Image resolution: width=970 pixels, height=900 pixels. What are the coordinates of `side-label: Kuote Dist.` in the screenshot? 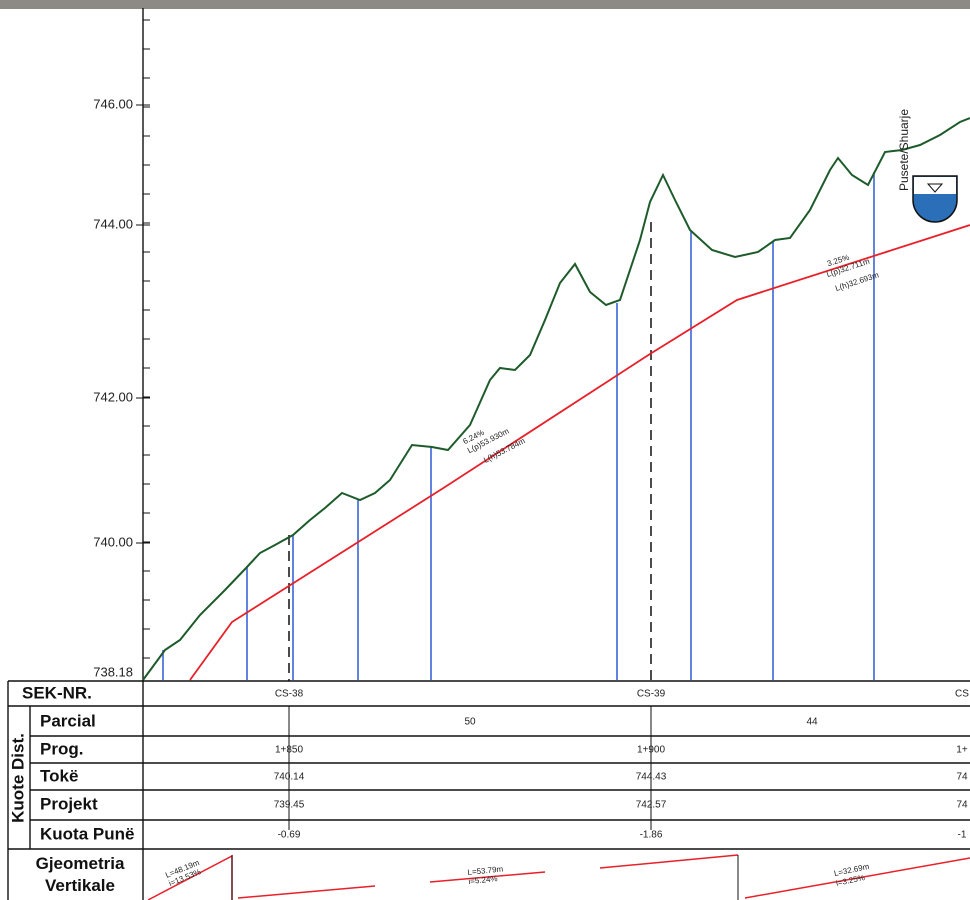 It's located at (17, 778).